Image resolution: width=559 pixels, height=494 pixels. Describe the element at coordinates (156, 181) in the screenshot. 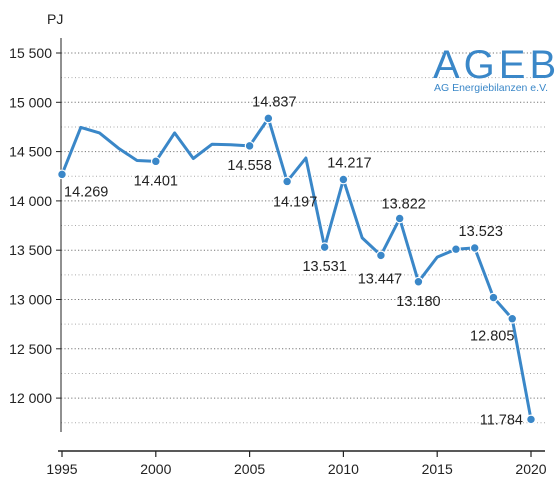

I see `data-label: 14.401` at that location.